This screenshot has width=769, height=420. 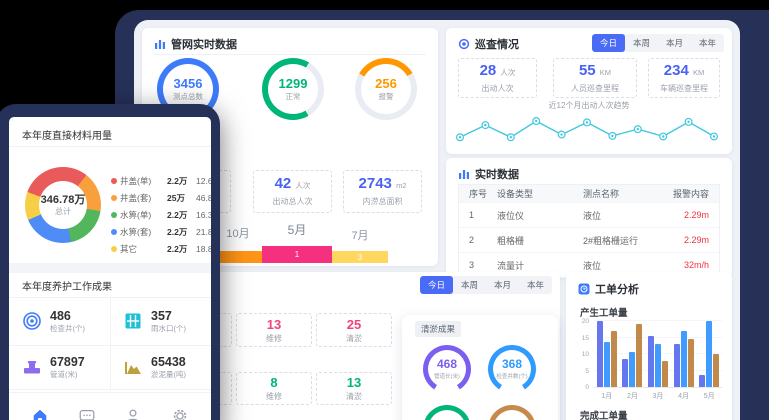 What do you see at coordinates (114, 198) in the screenshot?
I see `legend-dot` at bounding box center [114, 198].